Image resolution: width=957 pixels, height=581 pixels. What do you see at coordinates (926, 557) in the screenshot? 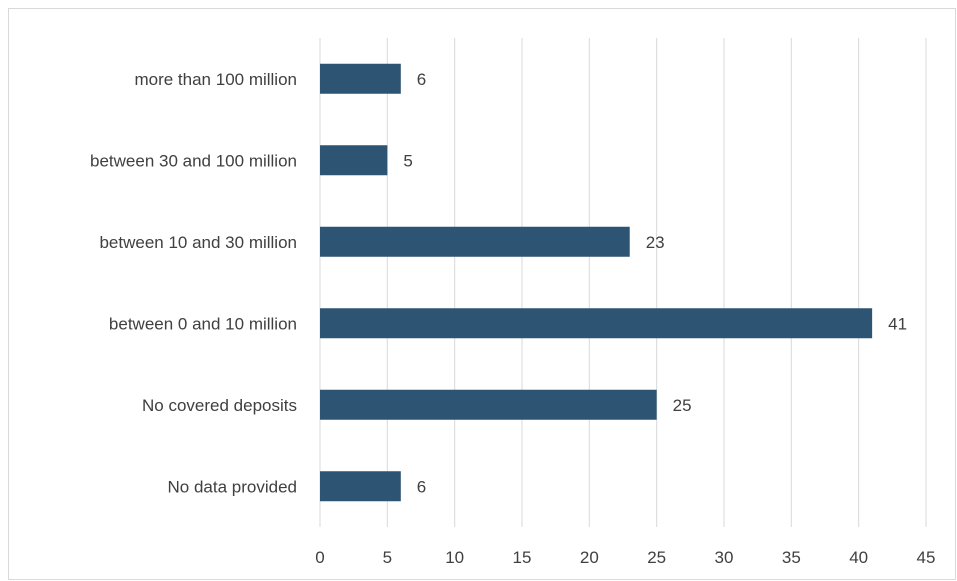
I see `x-tick-label: 45` at bounding box center [926, 557].